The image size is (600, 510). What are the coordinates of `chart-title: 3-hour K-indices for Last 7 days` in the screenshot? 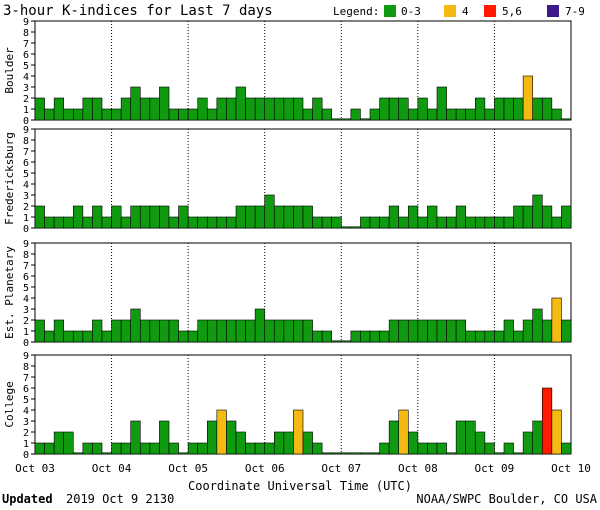 It's located at (138, 11).